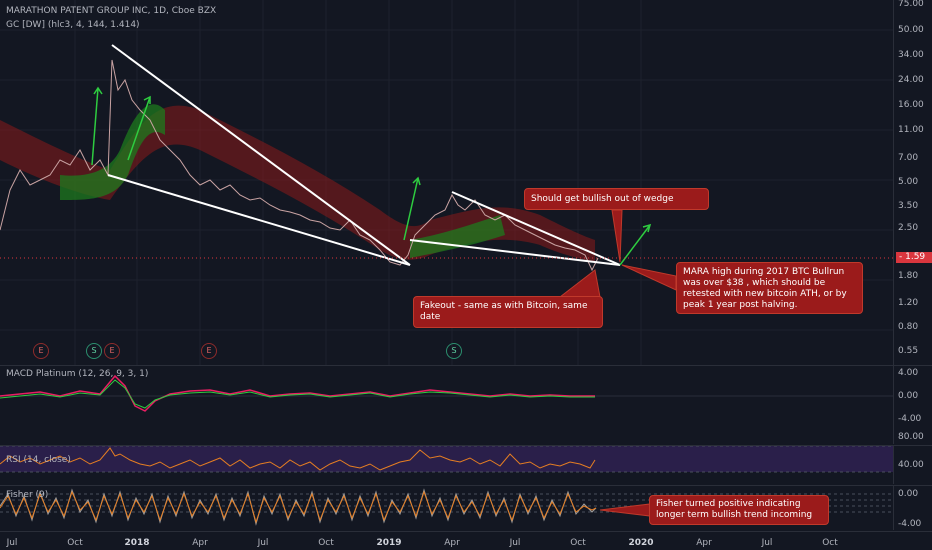 Image resolution: width=932 pixels, height=550 pixels. Describe the element at coordinates (908, 373) in the screenshot. I see `macd-tick: 4.00` at that location.